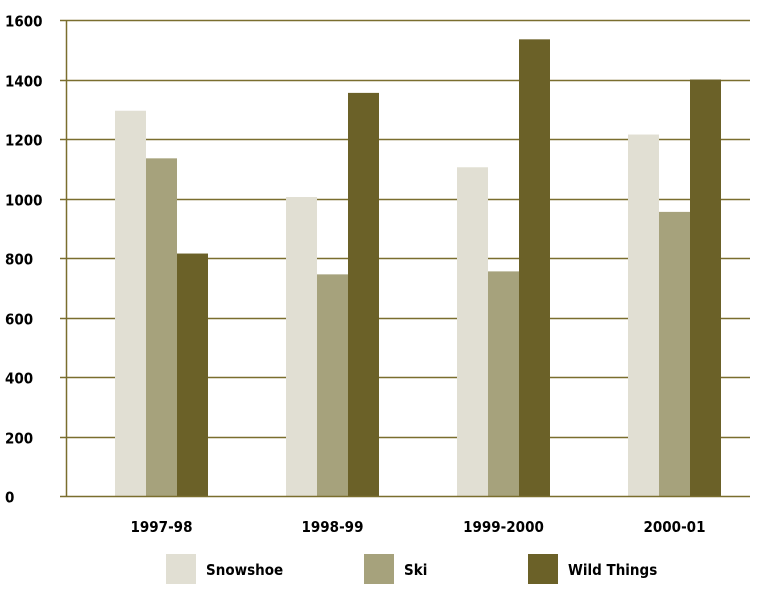 The image size is (763, 611). I want to click on y-tick-label: 800, so click(19, 260).